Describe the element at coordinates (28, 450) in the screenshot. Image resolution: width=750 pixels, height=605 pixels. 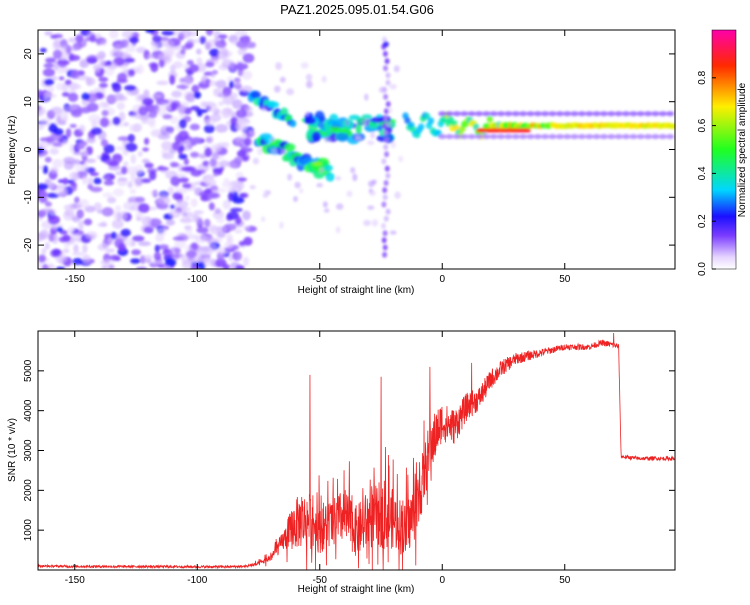
I see `snr-y-tick-label: 3000` at that location.